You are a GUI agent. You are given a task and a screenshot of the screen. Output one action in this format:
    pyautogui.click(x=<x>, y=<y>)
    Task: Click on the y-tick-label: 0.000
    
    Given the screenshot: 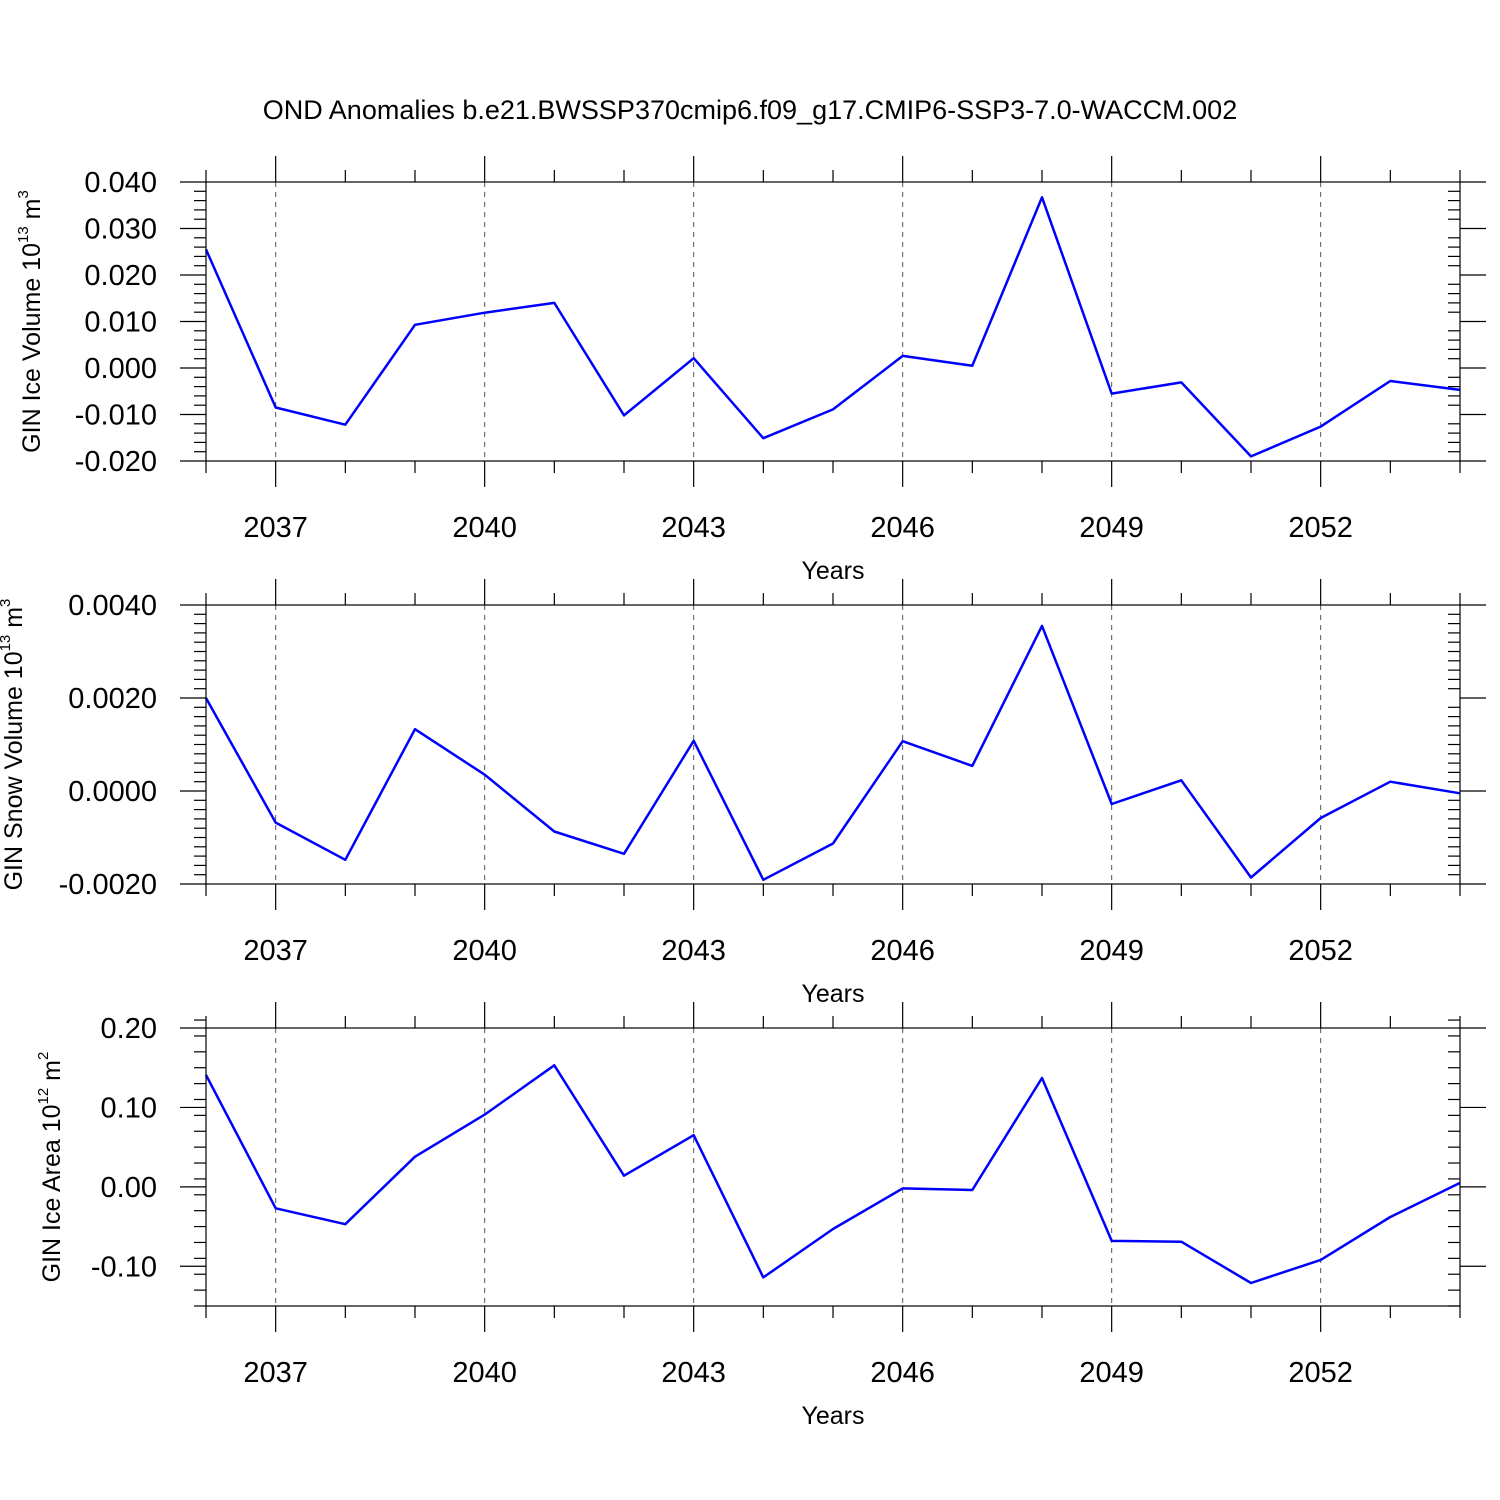 What is the action you would take?
    pyautogui.click(x=120, y=369)
    